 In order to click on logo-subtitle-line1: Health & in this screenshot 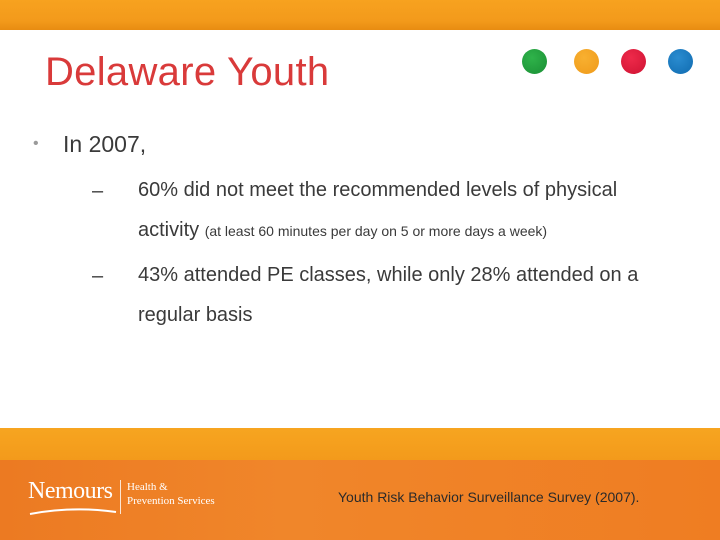, I will do `click(147, 487)`.